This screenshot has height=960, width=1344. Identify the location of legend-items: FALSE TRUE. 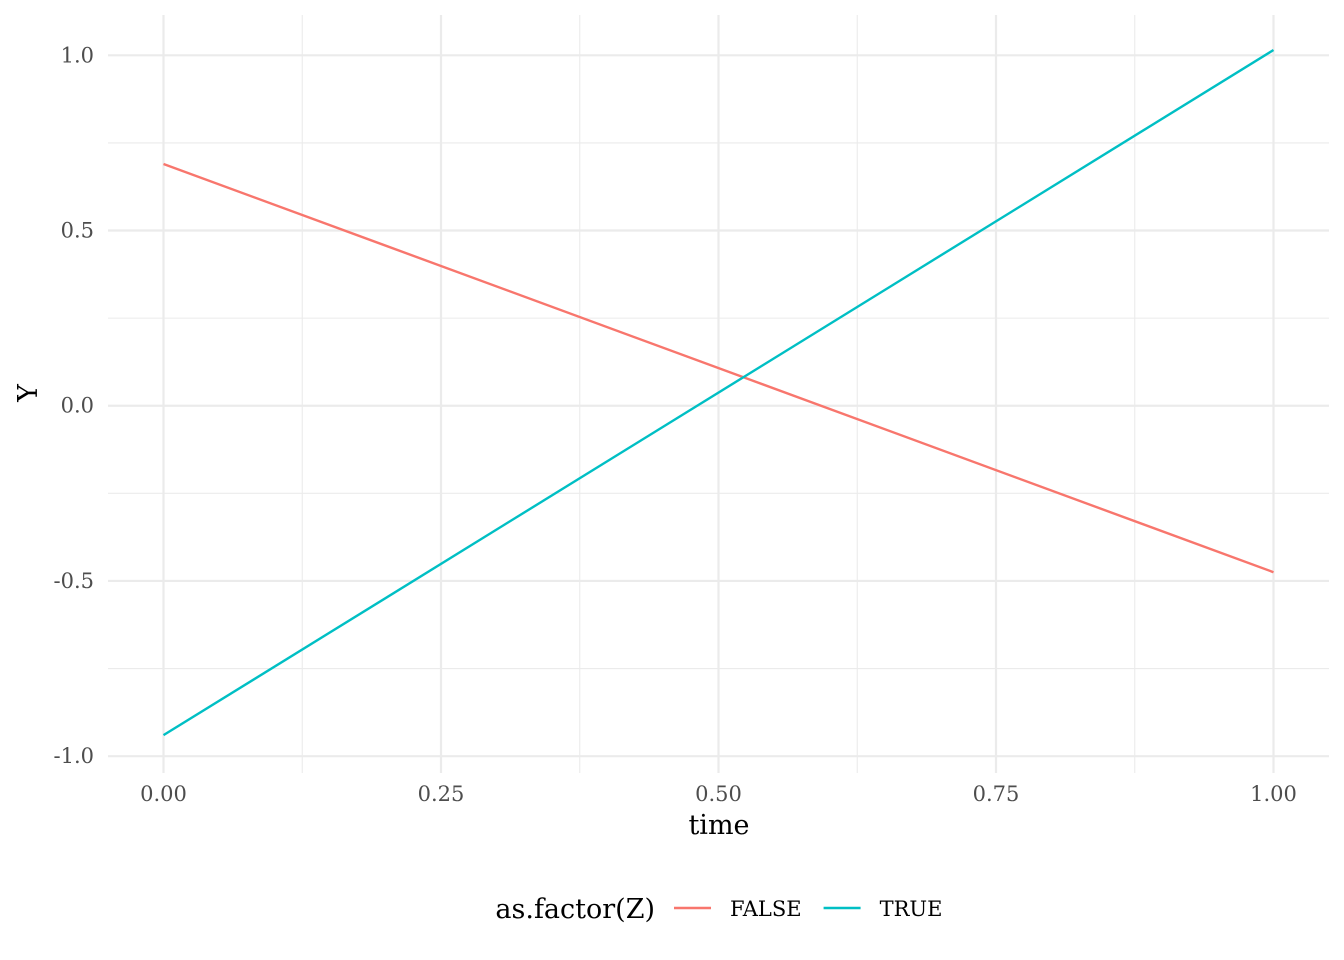
(808, 909).